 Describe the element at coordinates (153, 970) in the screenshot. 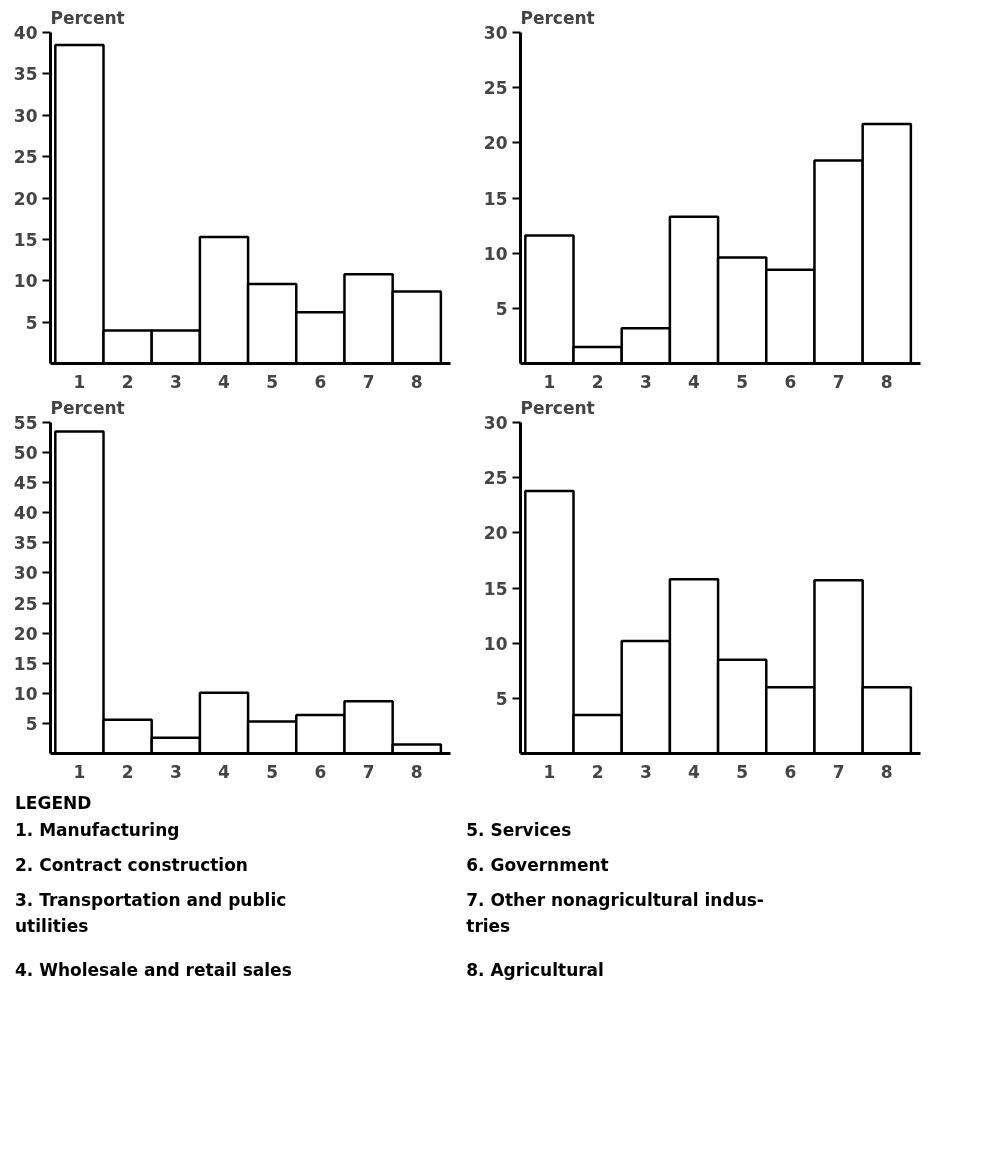

I see `text: 4. Wholesale and retail sales` at that location.